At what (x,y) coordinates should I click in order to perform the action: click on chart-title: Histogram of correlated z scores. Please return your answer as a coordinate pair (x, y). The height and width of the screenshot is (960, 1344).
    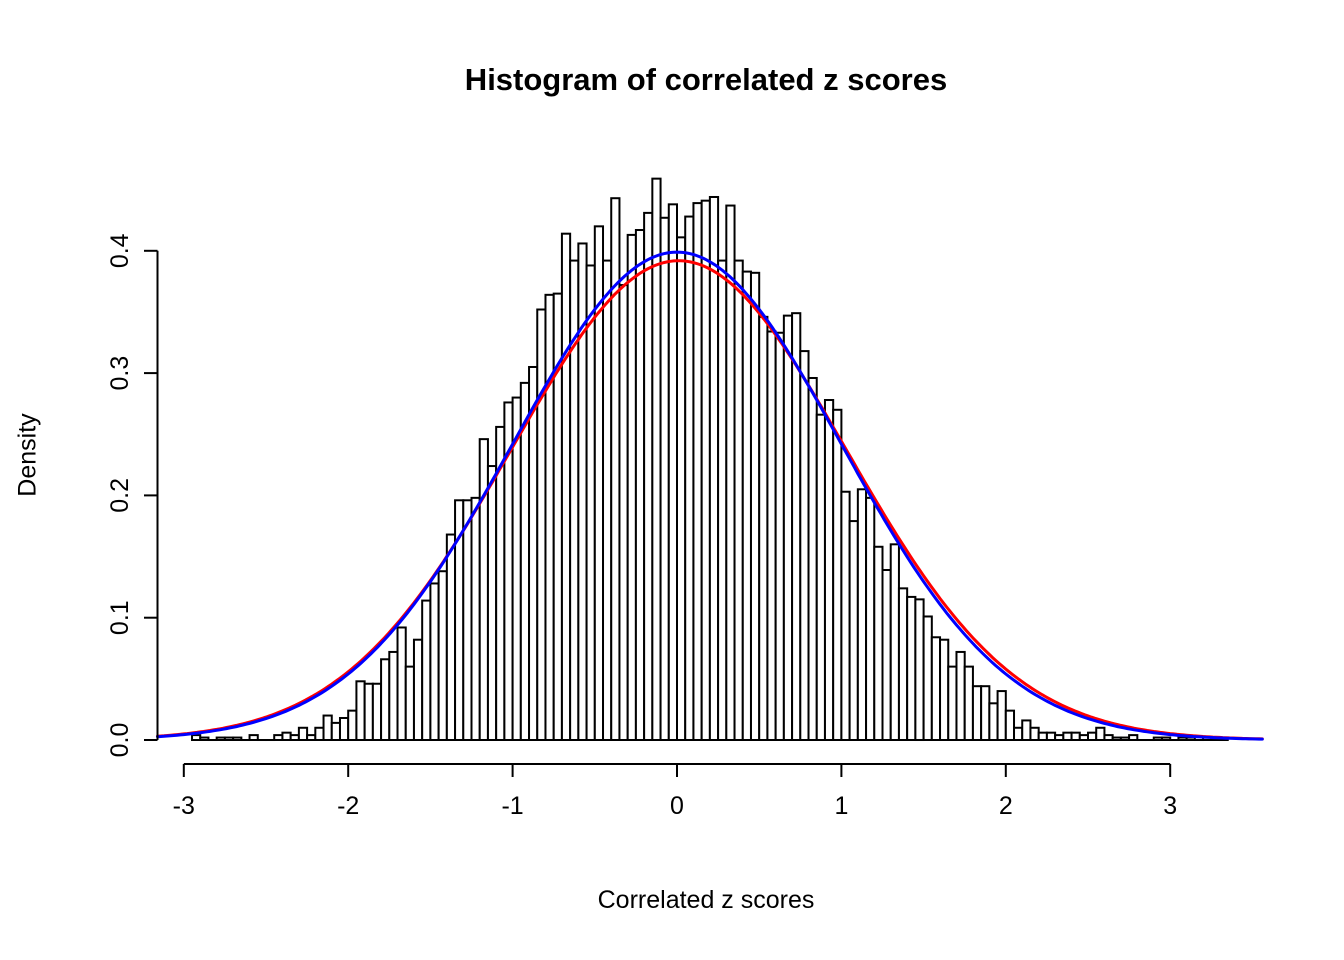
    Looking at the image, I should click on (706, 79).